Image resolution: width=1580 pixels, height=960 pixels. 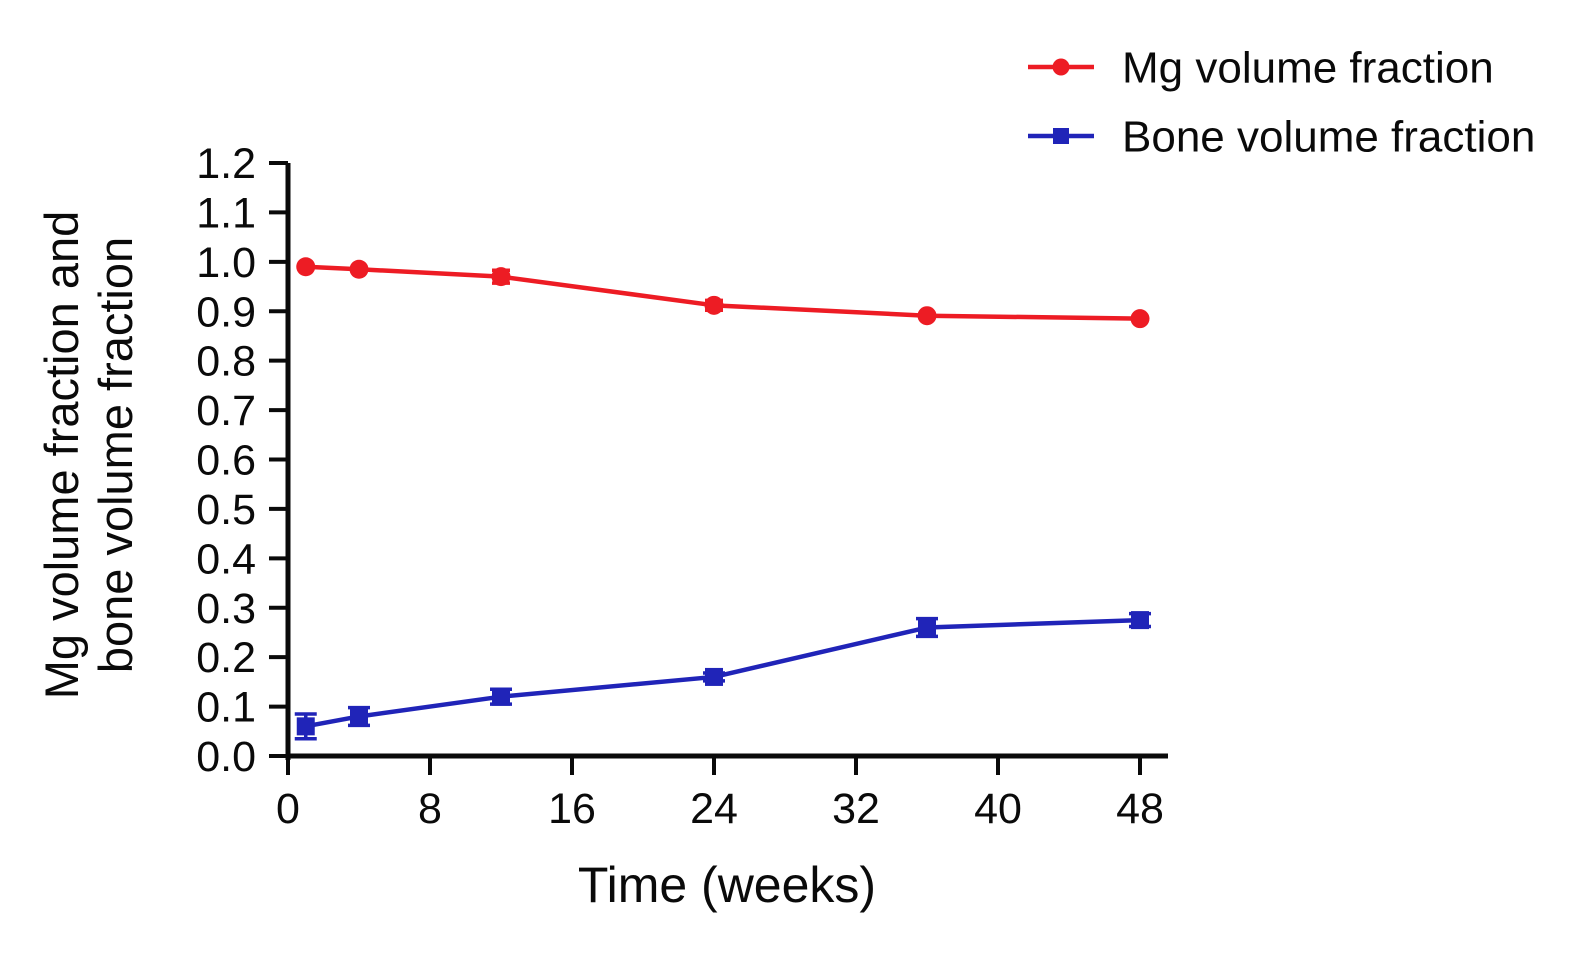 What do you see at coordinates (288, 809) in the screenshot?
I see `x-tick-label: 0` at bounding box center [288, 809].